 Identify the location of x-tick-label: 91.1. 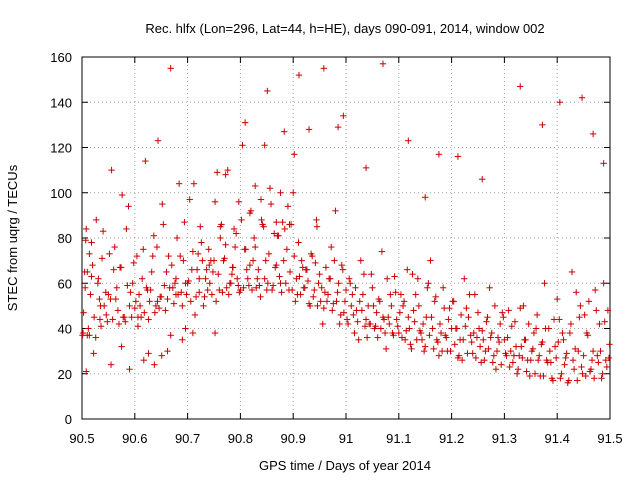
(398, 438).